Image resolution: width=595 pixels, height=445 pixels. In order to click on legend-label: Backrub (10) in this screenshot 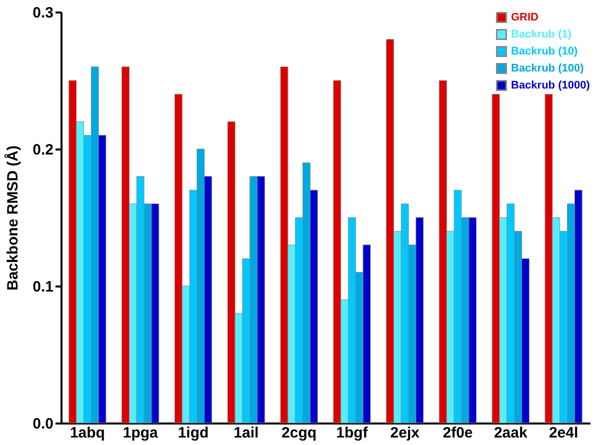, I will do `click(544, 52)`.